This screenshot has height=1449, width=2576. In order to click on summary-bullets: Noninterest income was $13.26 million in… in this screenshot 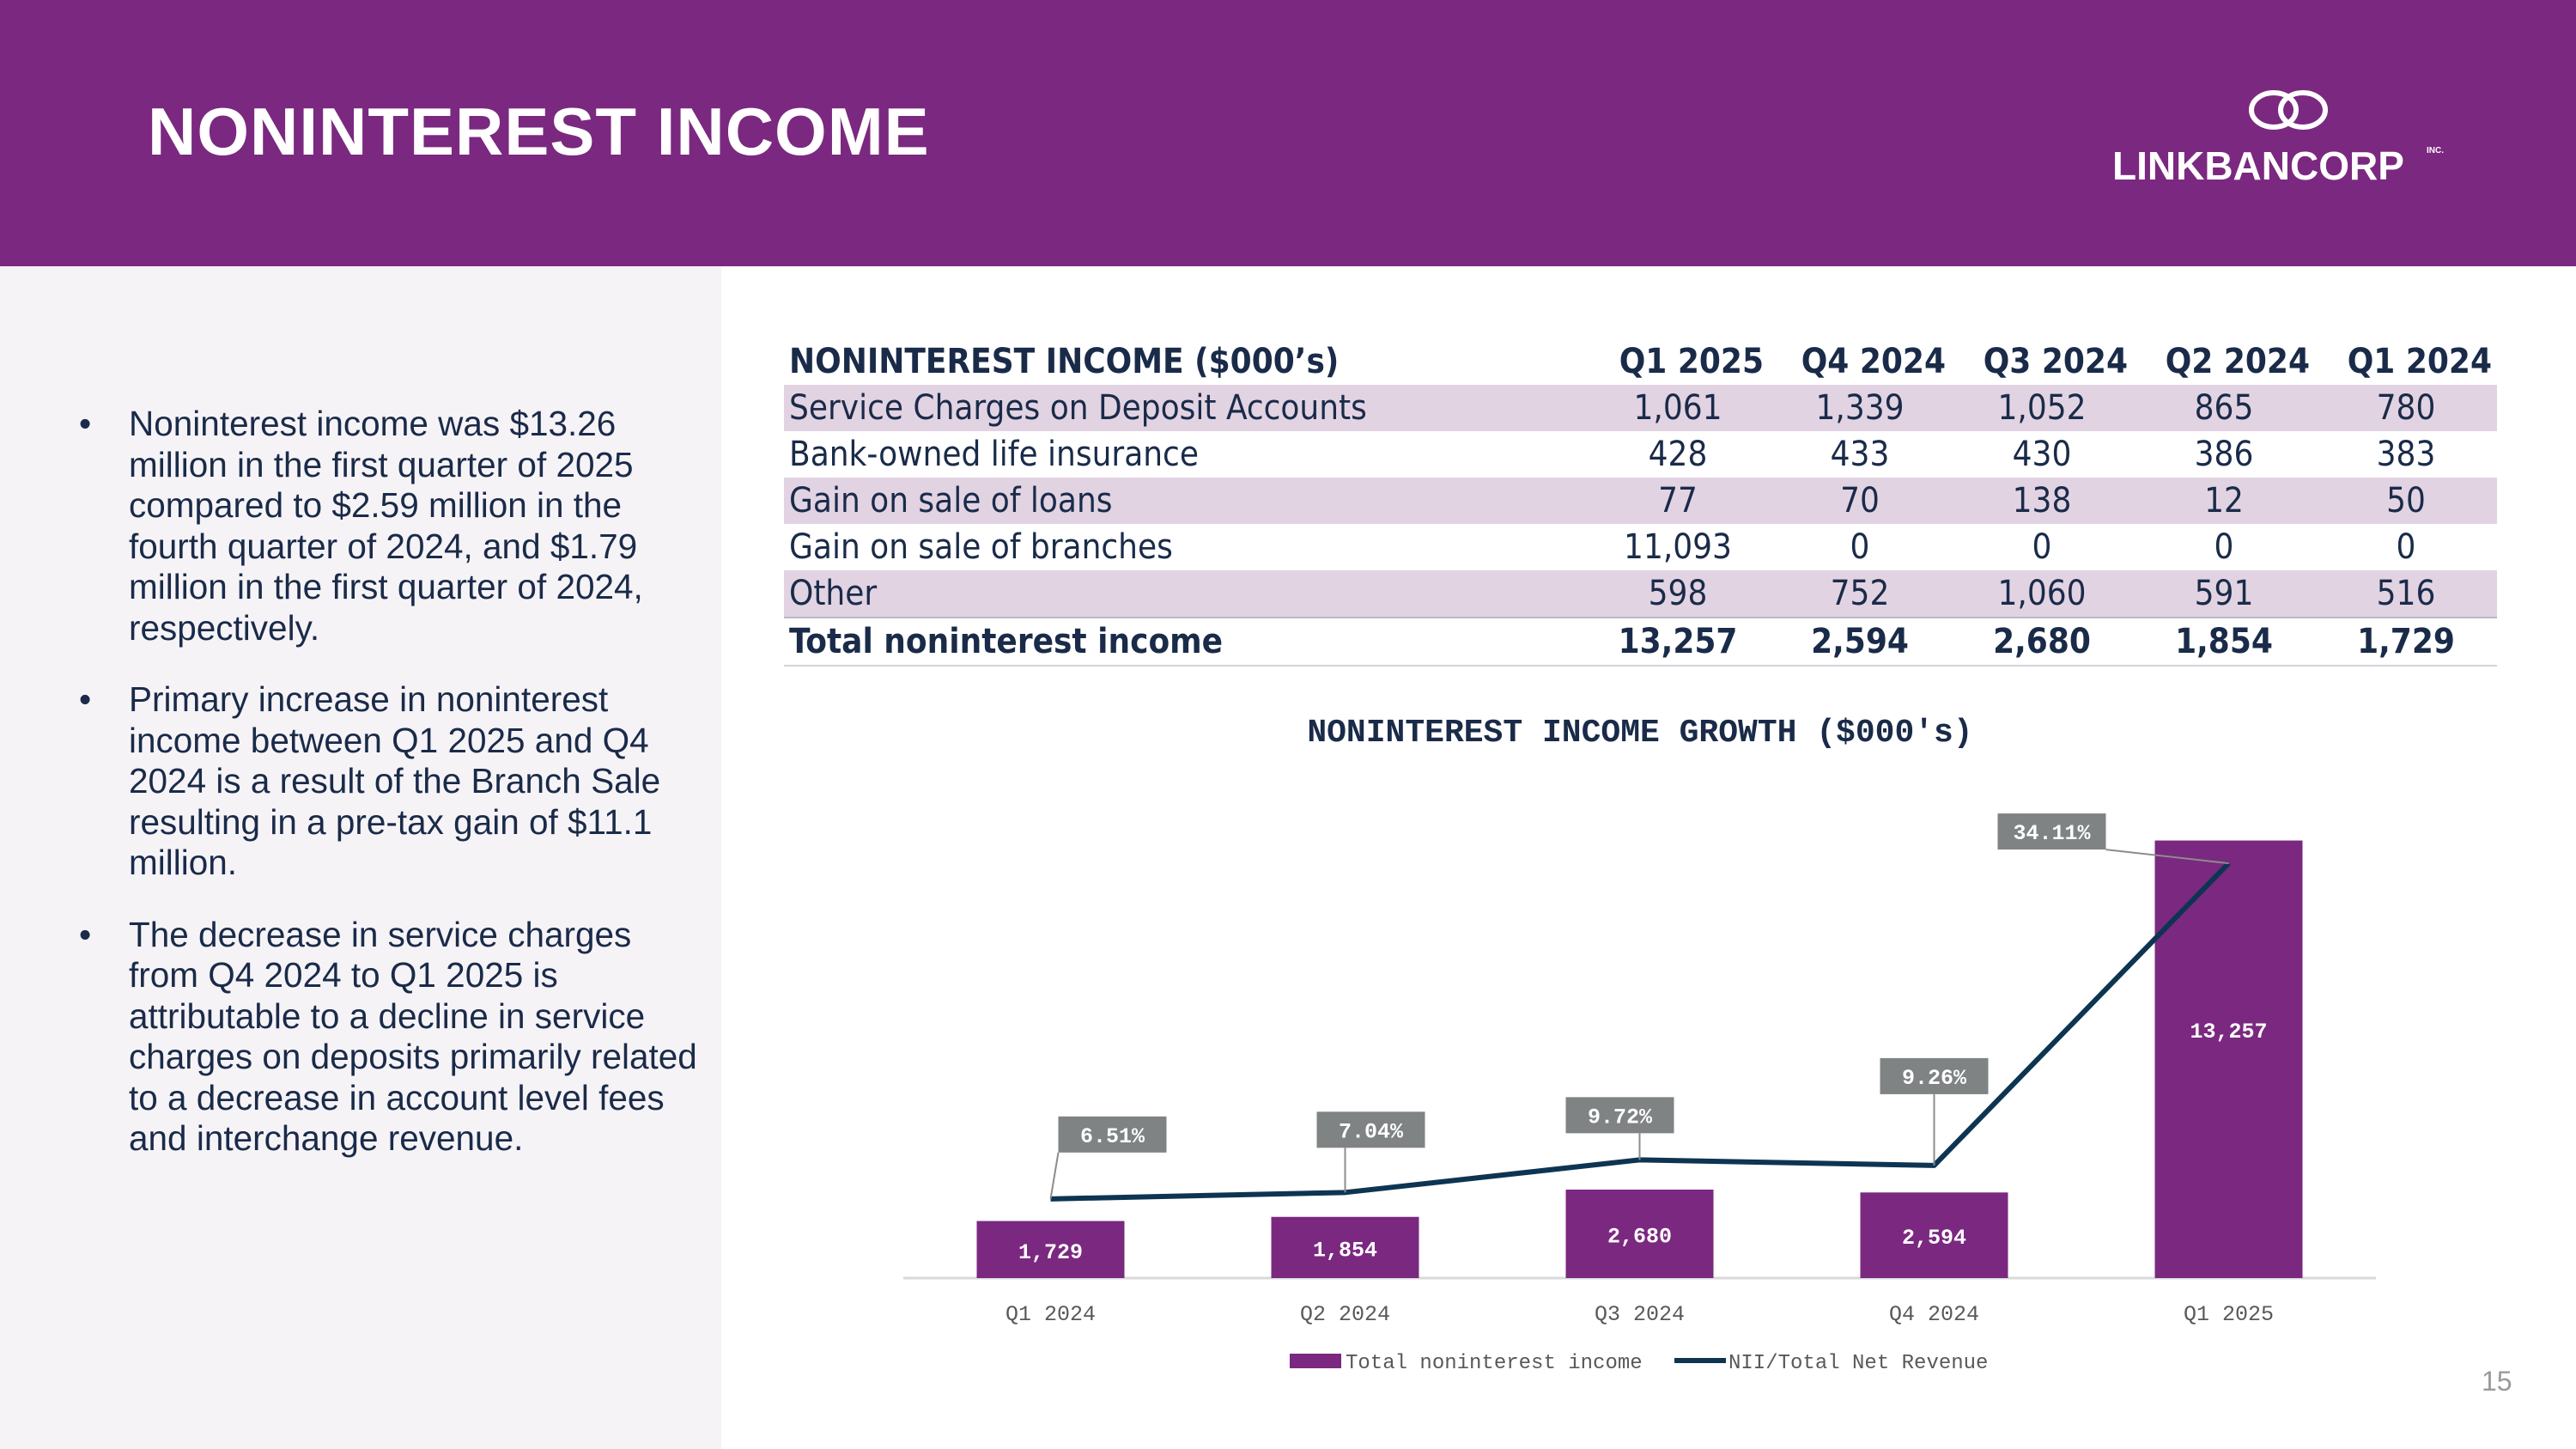, I will do `click(388, 797)`.